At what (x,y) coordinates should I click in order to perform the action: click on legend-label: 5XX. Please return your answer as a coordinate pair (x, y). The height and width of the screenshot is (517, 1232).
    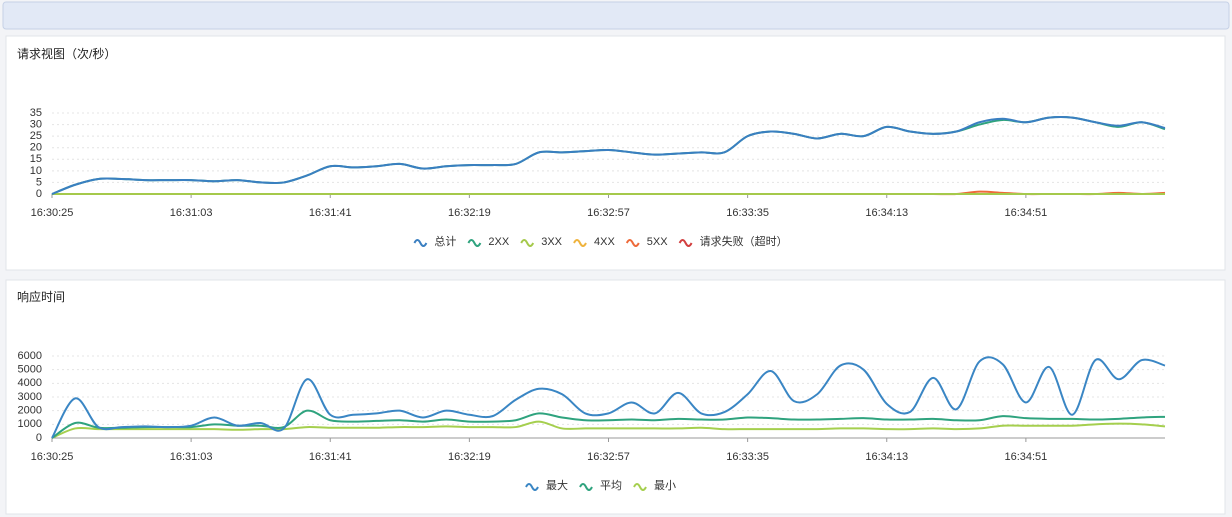
    Looking at the image, I should click on (657, 242).